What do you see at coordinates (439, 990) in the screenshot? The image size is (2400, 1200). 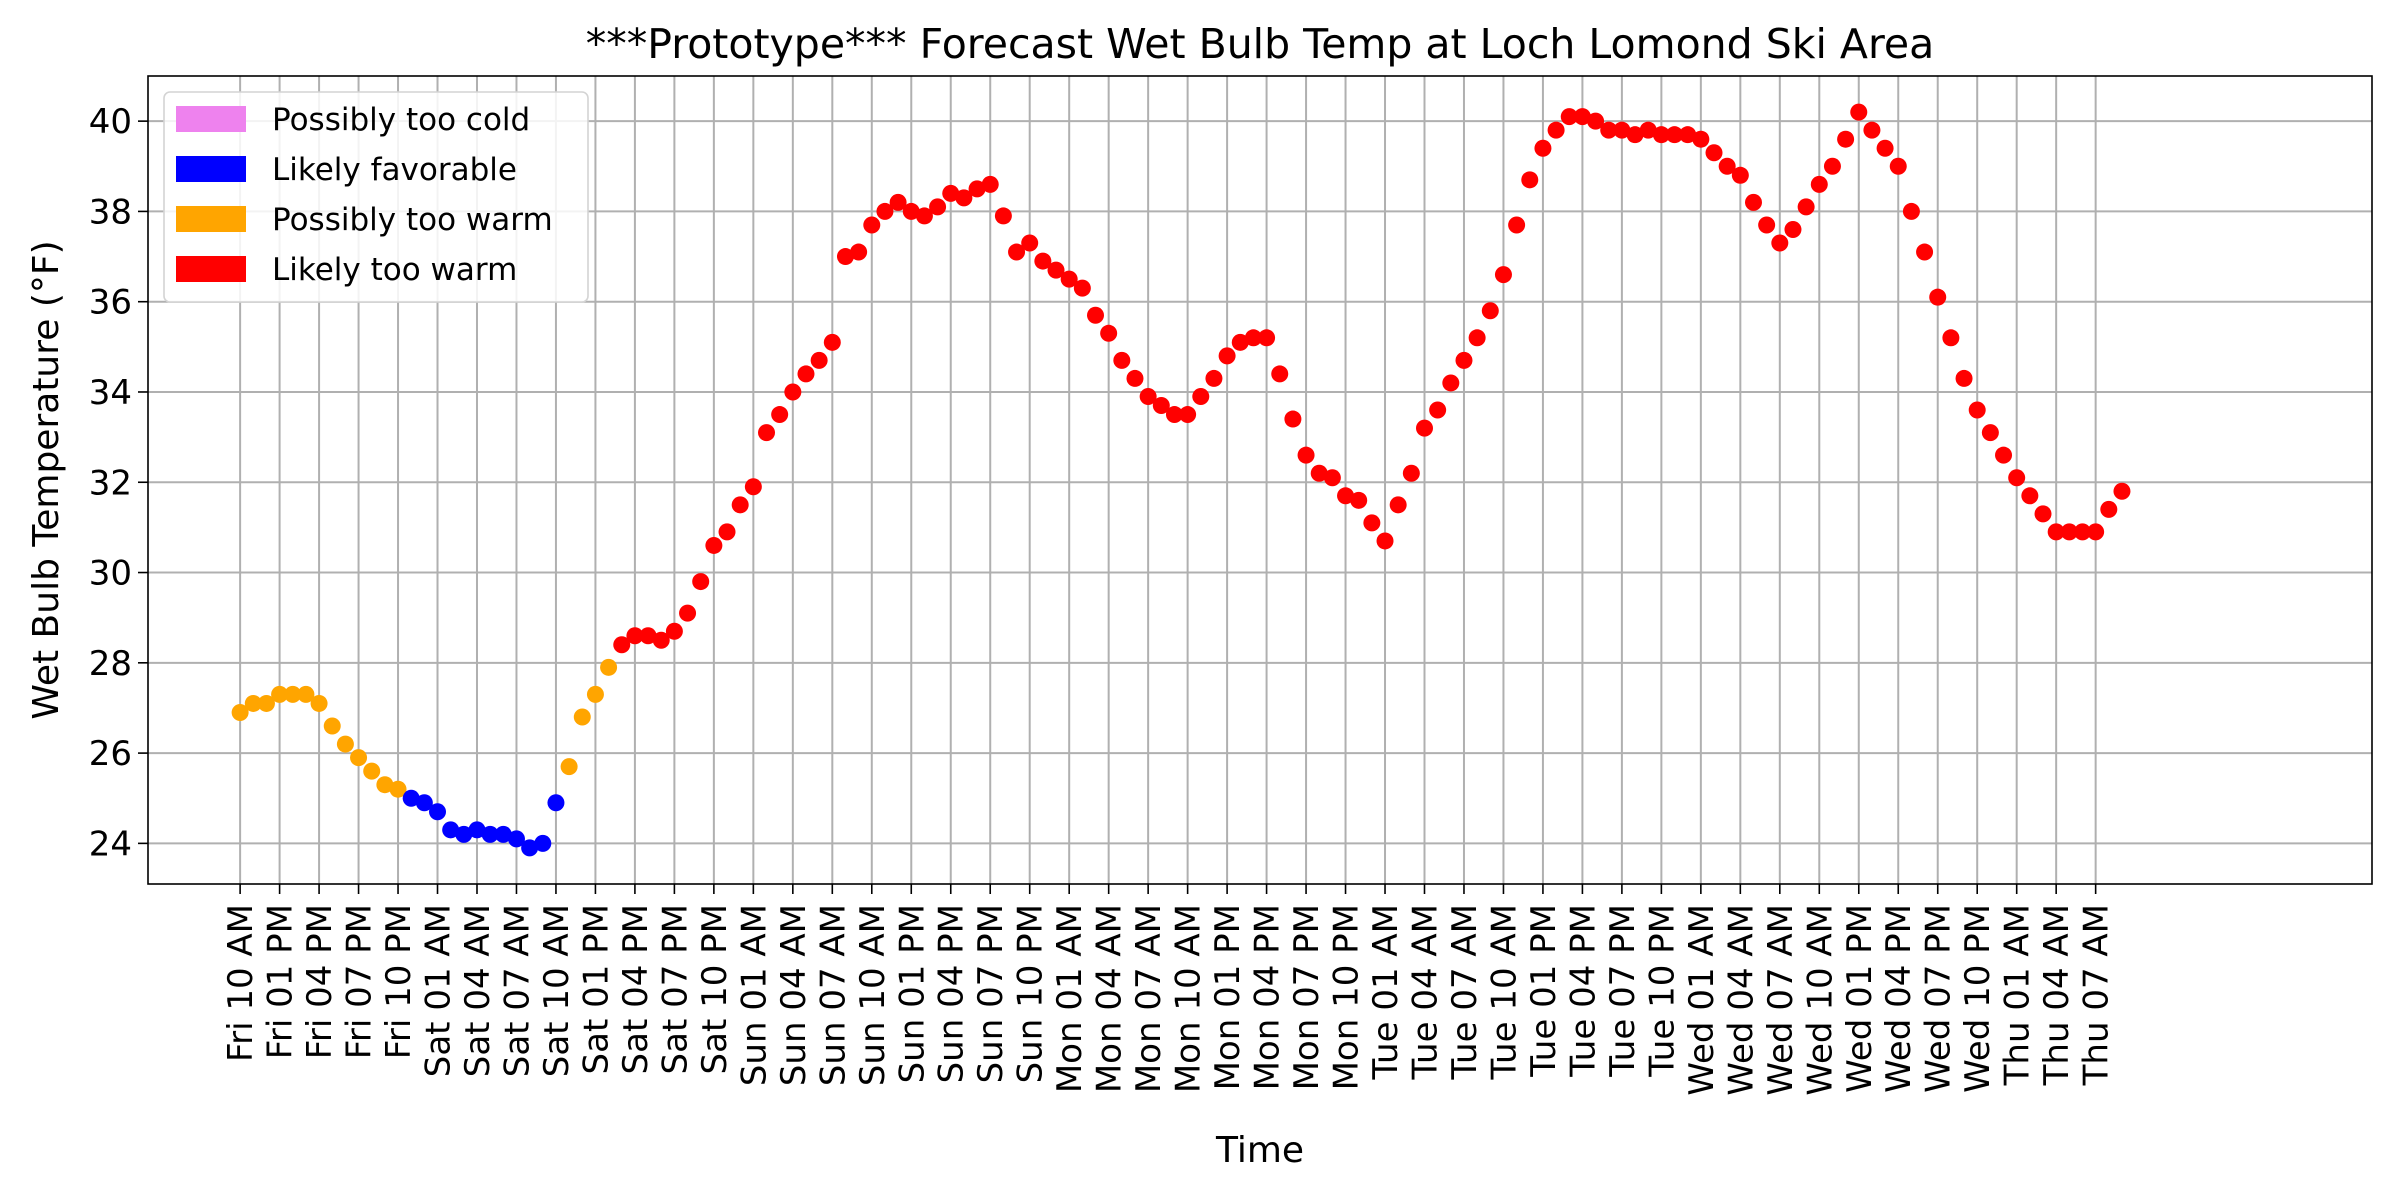 I see `x-tick-label: Sat 01 AM` at bounding box center [439, 990].